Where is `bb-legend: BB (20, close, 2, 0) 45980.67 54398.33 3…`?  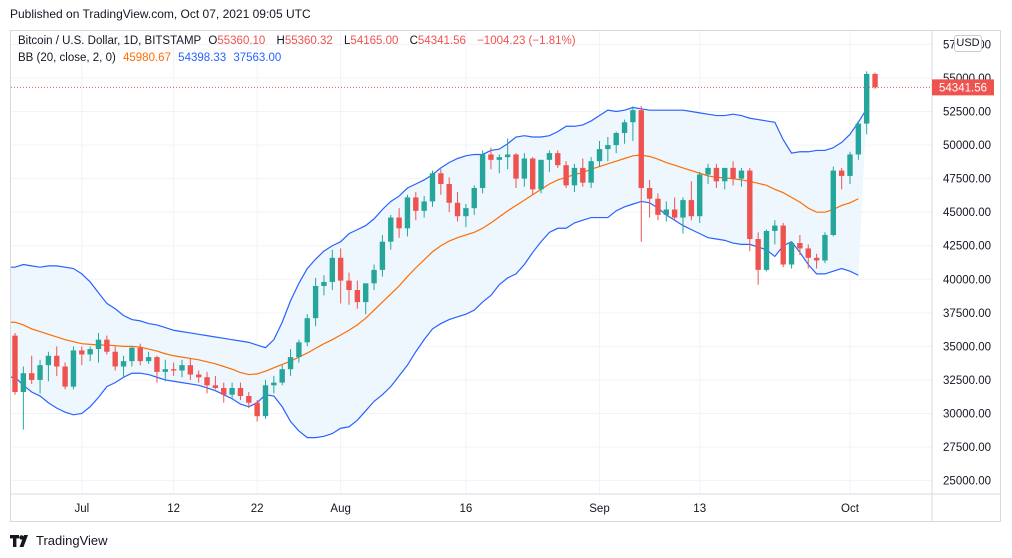
bb-legend: BB (20, close, 2, 0) 45980.67 54398.33 3… is located at coordinates (151, 58).